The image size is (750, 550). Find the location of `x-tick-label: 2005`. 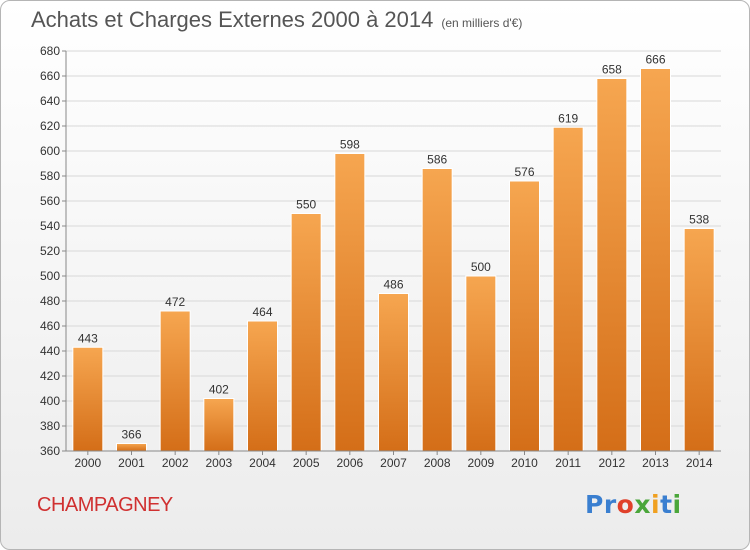

x-tick-label: 2005 is located at coordinates (306, 463).